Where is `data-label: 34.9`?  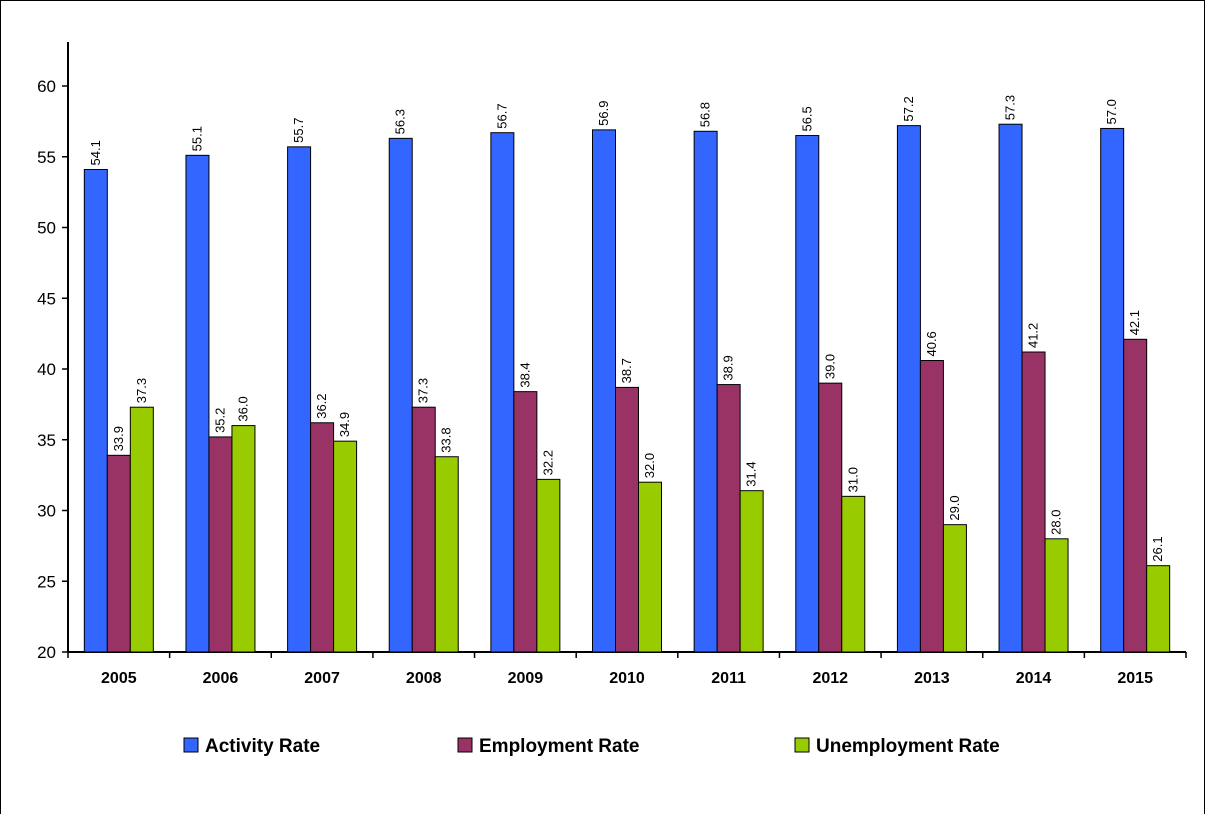
data-label: 34.9 is located at coordinates (344, 424).